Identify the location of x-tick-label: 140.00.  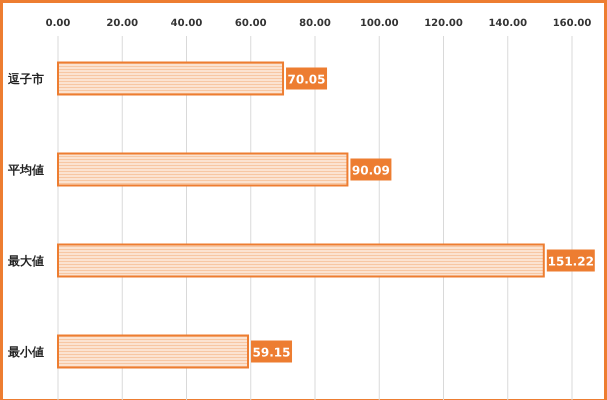
(508, 23).